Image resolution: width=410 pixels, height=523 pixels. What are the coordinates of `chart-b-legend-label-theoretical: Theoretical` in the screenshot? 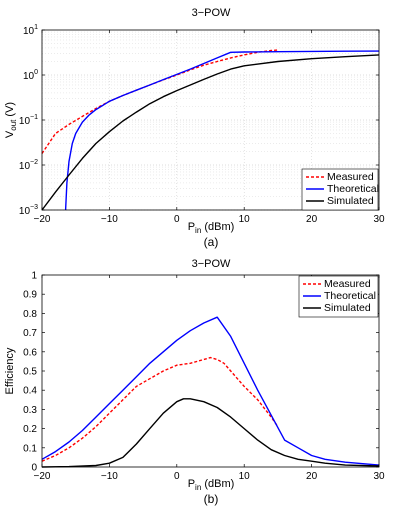 It's located at (350, 296).